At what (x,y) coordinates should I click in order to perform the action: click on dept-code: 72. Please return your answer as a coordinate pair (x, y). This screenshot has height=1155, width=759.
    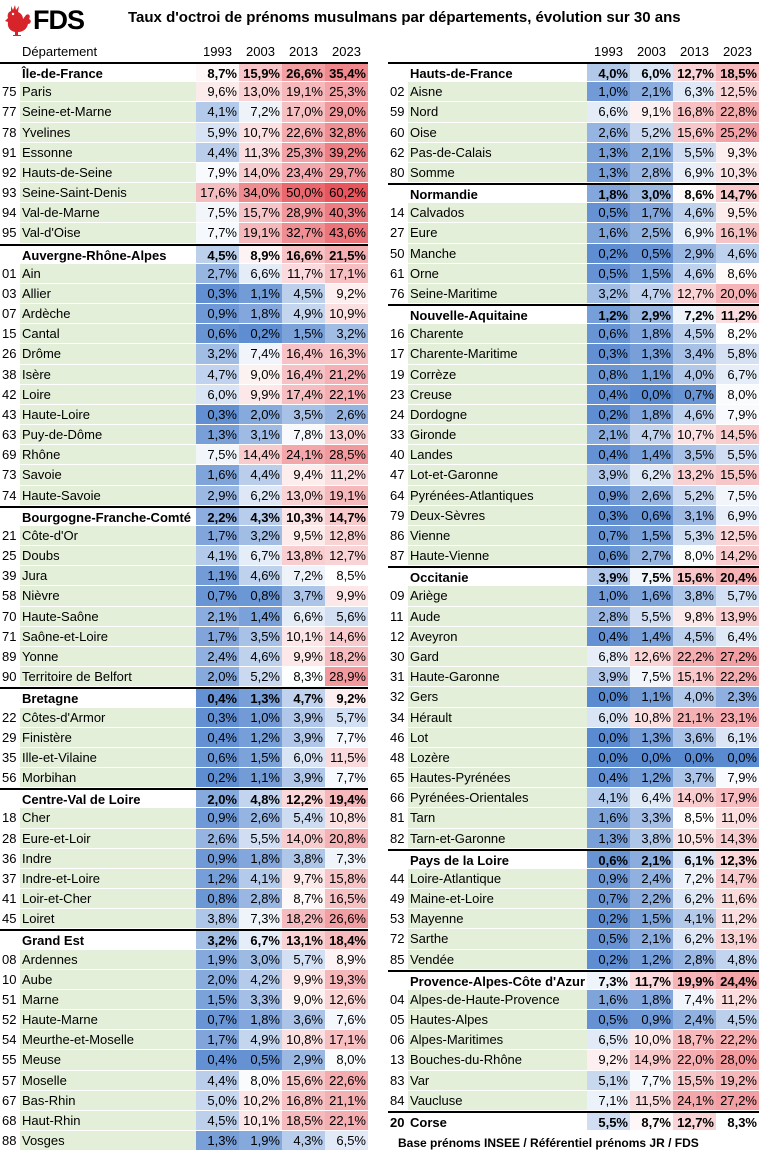
    Looking at the image, I should click on (397, 939).